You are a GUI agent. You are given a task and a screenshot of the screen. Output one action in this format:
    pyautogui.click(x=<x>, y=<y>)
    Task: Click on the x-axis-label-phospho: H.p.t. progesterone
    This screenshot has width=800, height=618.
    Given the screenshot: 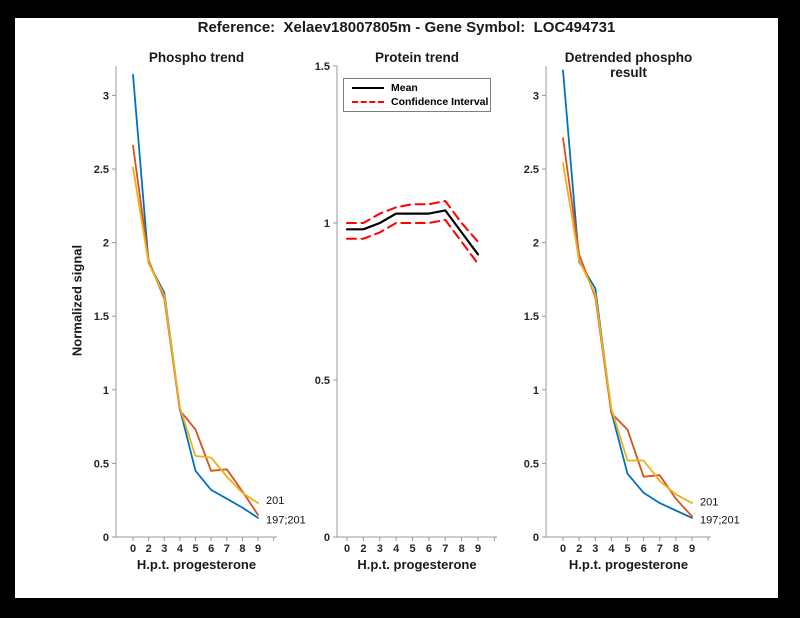 What is the action you would take?
    pyautogui.click(x=196, y=564)
    